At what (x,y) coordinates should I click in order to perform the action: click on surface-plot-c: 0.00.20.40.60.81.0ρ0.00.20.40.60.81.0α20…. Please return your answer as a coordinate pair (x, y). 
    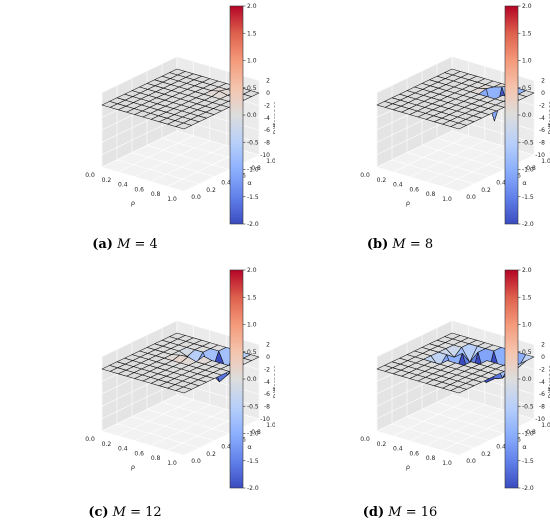
    Looking at the image, I should click on (180, 379).